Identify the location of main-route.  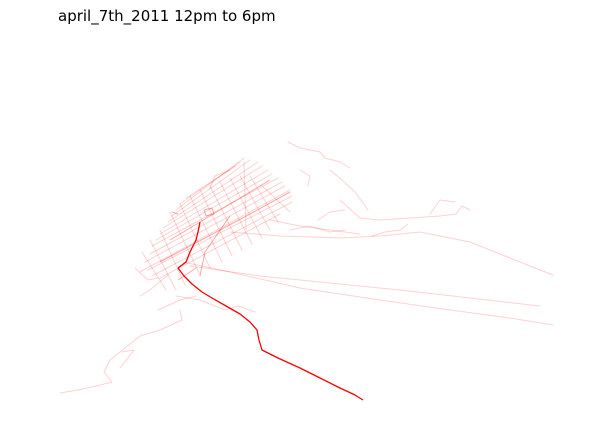
(270, 311).